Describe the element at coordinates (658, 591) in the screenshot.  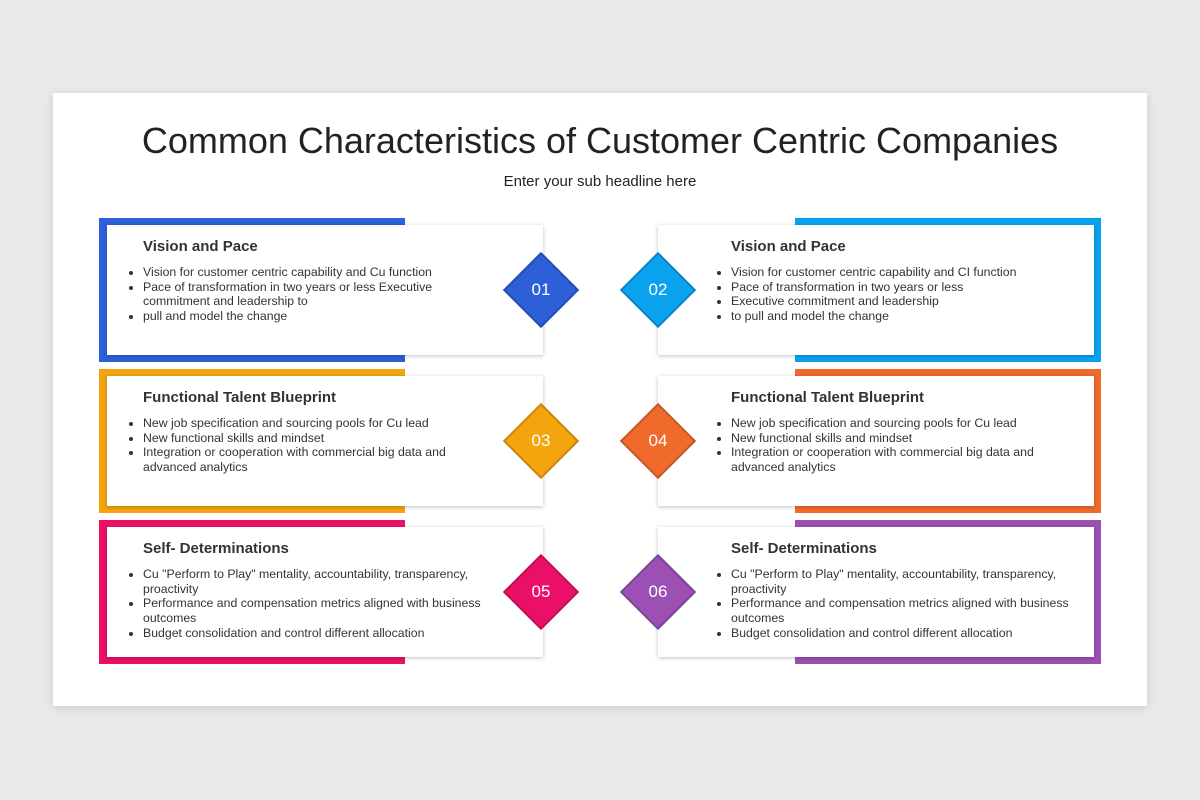
I see `card-number: 06` at that location.